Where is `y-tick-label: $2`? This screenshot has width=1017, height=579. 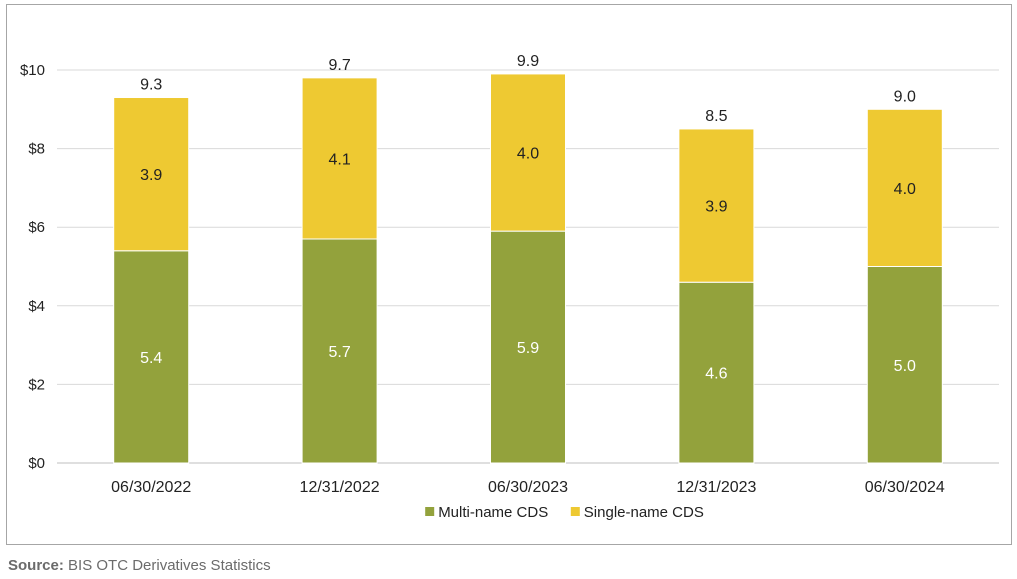 y-tick-label: $2 is located at coordinates (36, 384).